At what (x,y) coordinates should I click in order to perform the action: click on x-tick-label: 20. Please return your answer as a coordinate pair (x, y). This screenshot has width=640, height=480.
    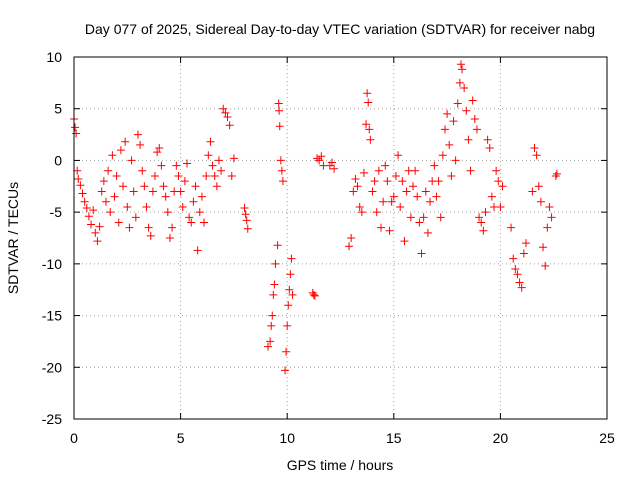
    Looking at the image, I should click on (501, 438).